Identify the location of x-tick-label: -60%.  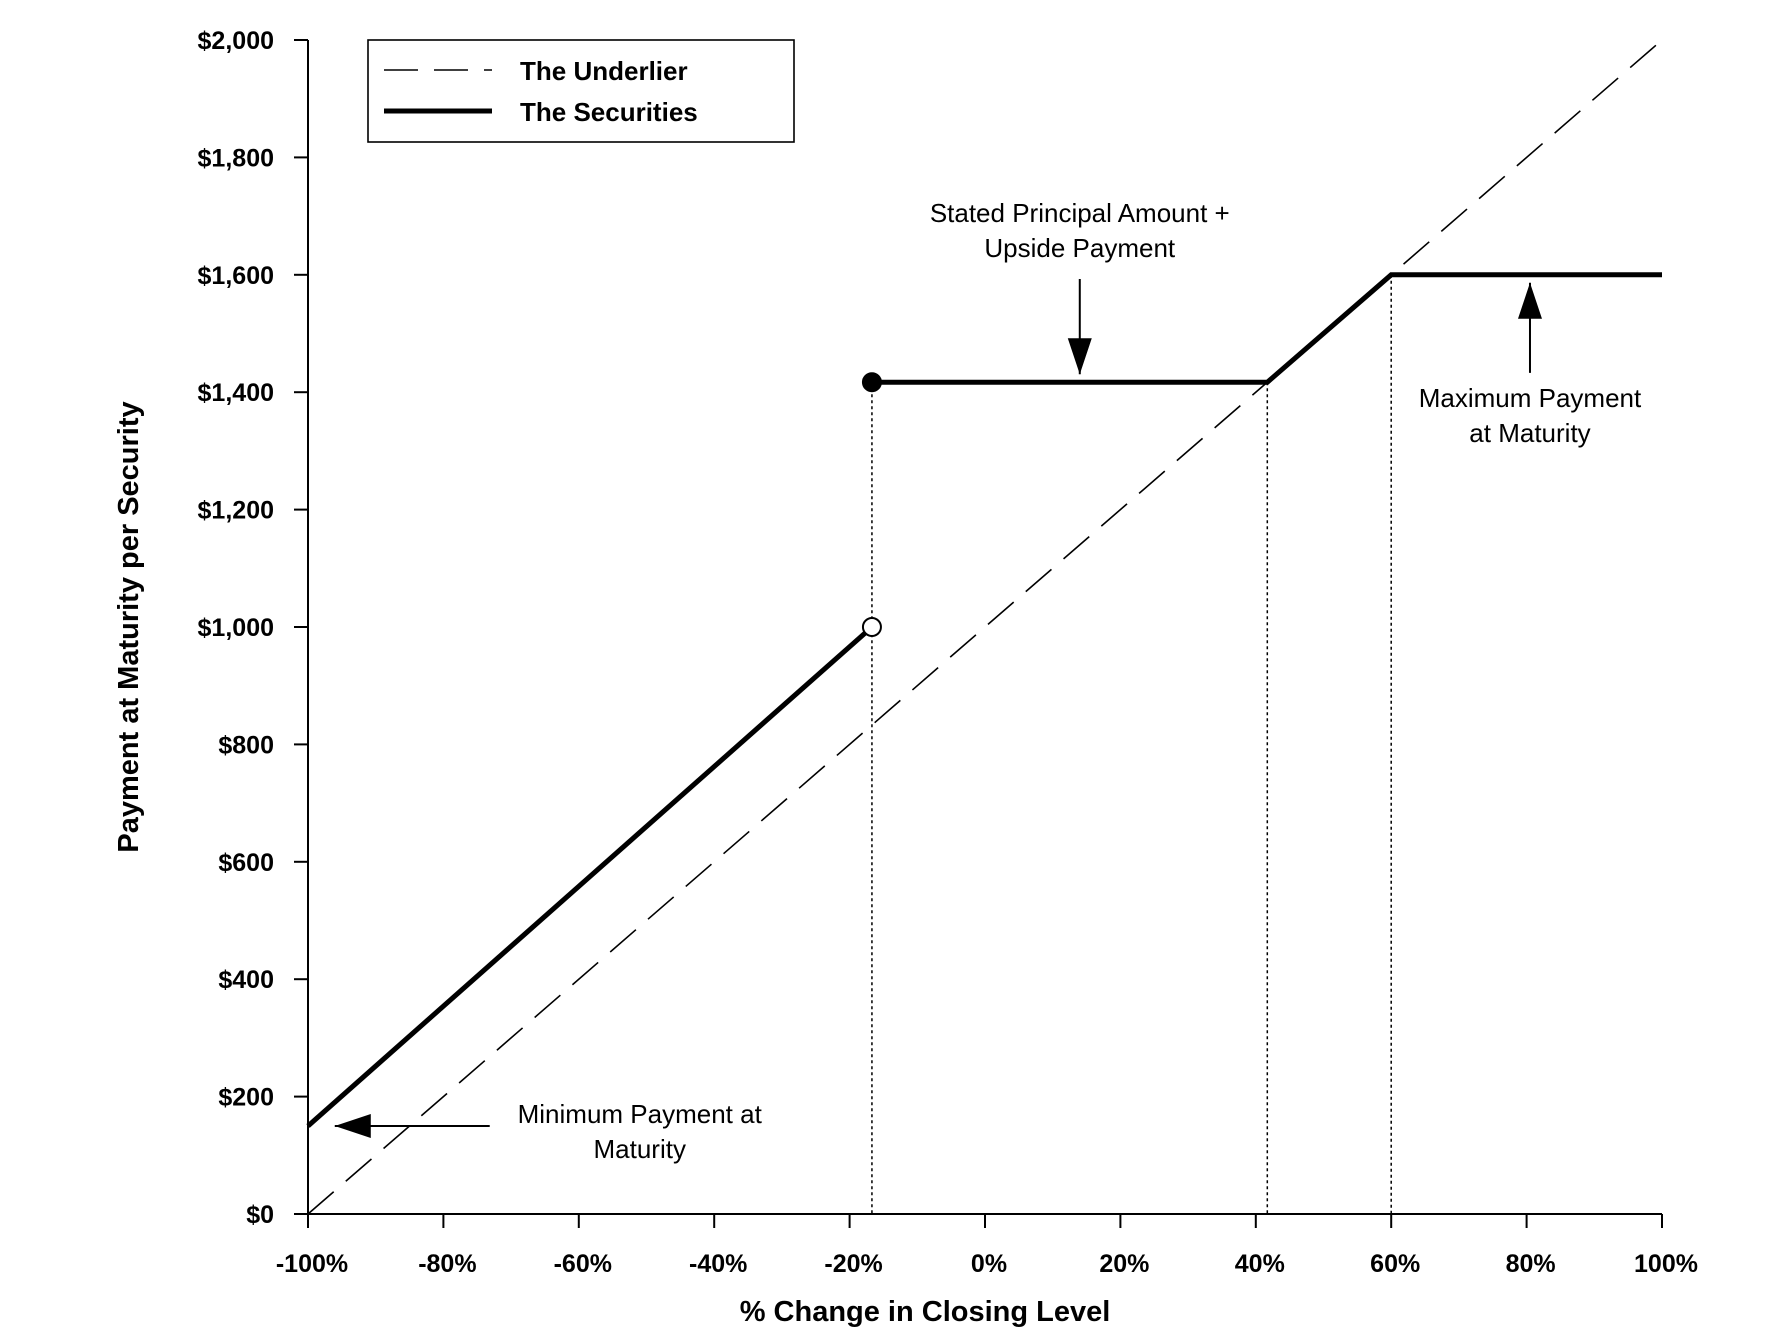
(583, 1264).